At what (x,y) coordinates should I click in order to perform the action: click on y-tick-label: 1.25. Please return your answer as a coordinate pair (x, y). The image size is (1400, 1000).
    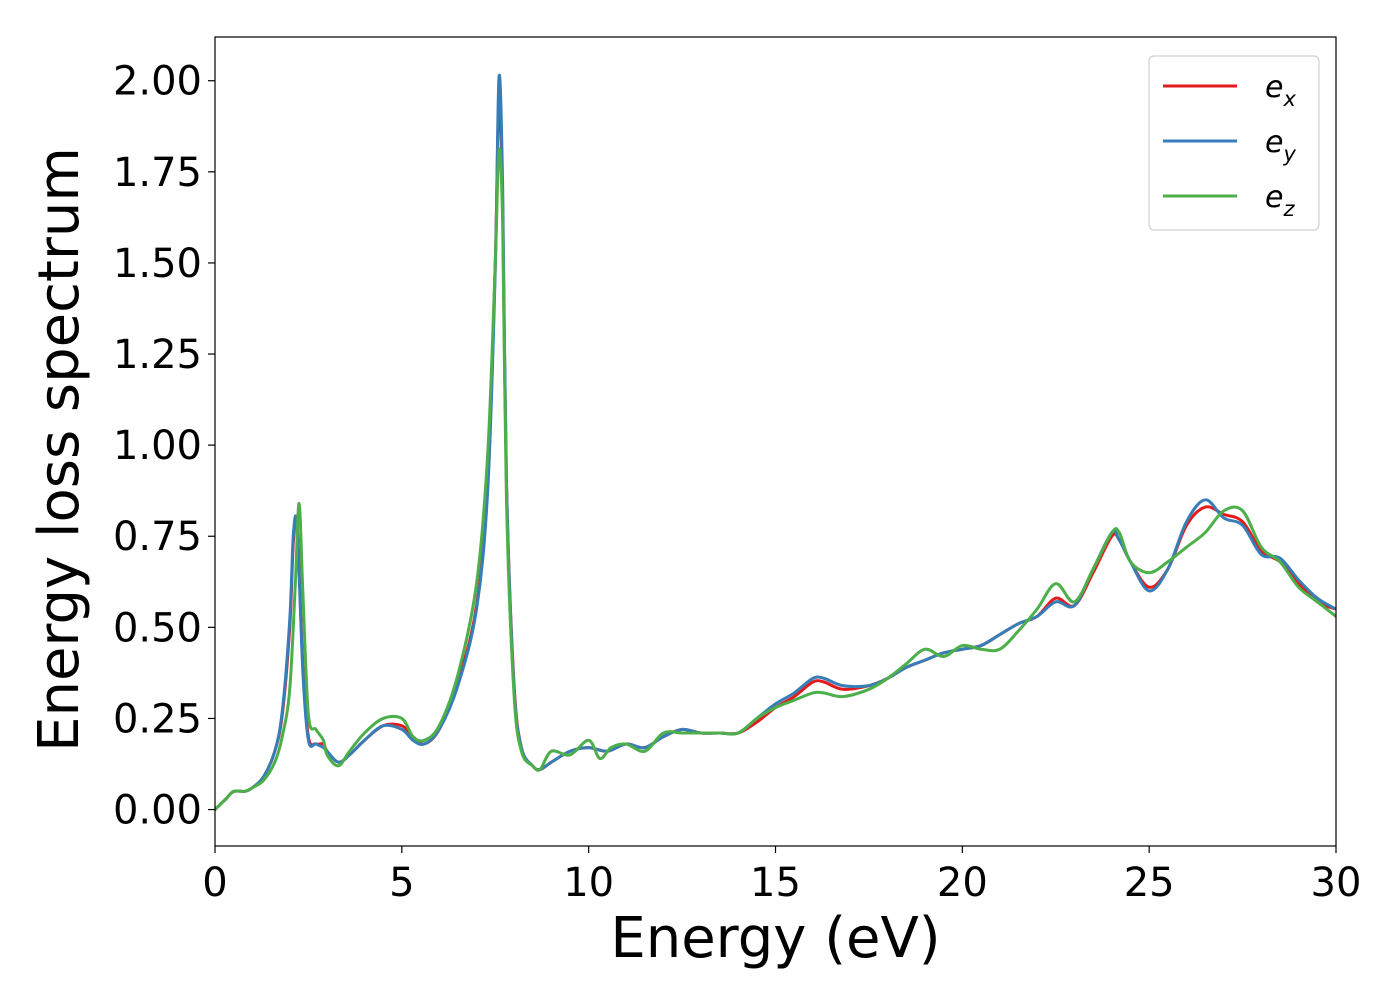
    Looking at the image, I should click on (157, 355).